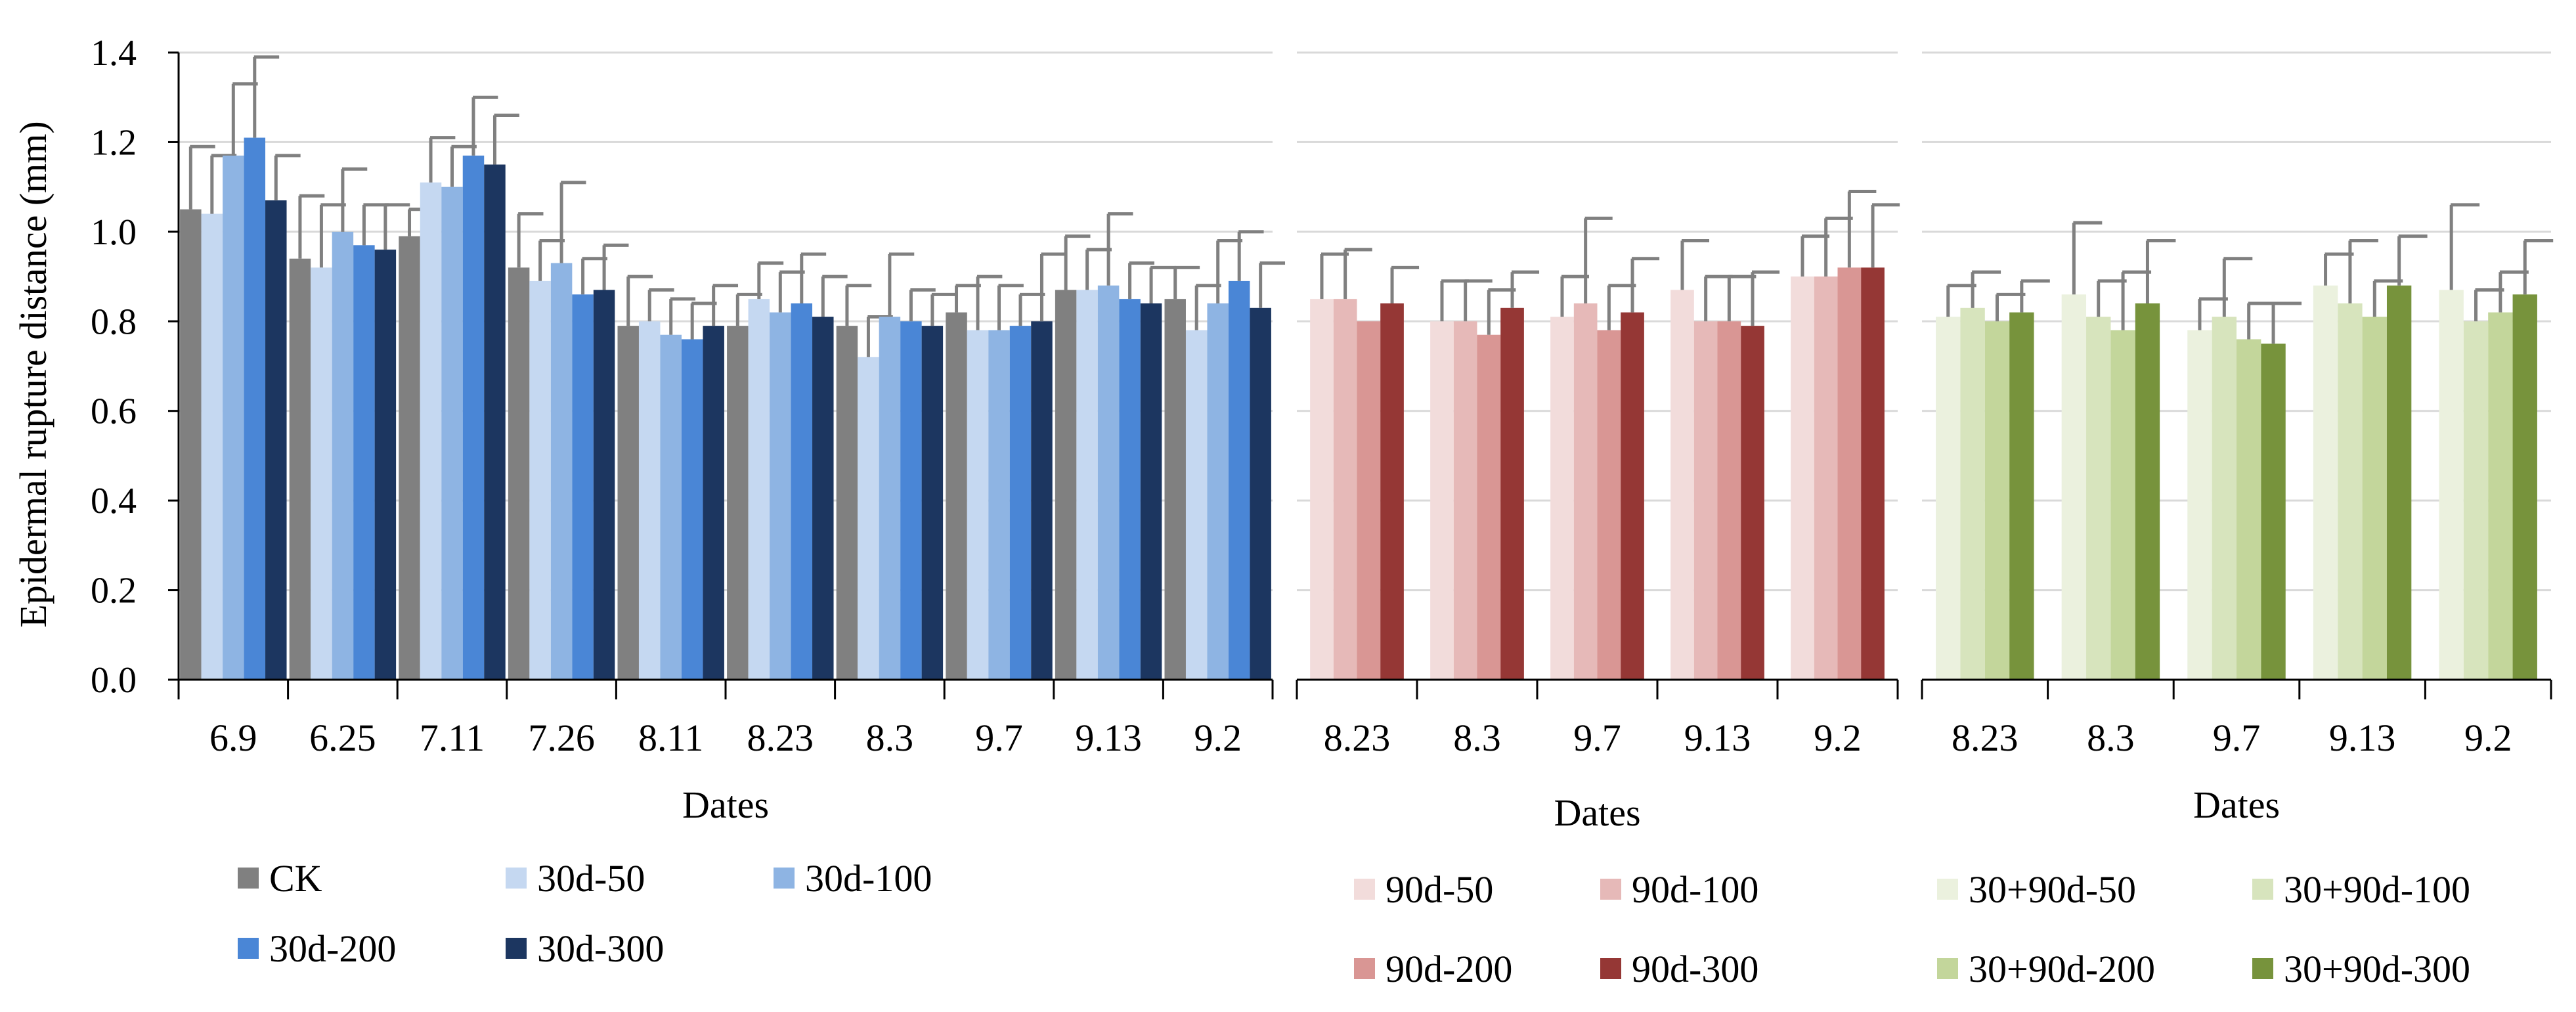 The height and width of the screenshot is (1012, 2576). I want to click on legend-middle: 90d-50 90d-100 90d-200 90d-300, so click(1556, 929).